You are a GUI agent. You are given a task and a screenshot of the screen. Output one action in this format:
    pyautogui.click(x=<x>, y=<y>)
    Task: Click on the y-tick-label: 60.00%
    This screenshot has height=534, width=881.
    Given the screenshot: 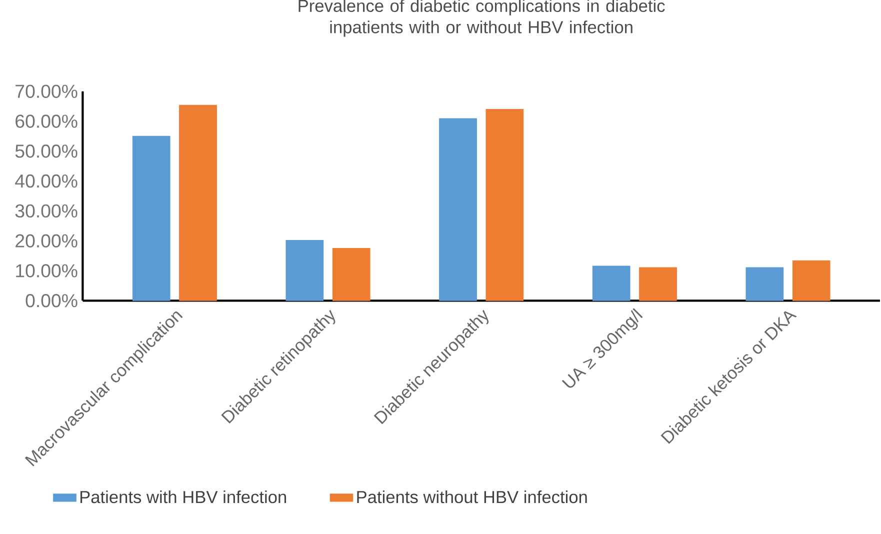 What is the action you would take?
    pyautogui.click(x=47, y=121)
    